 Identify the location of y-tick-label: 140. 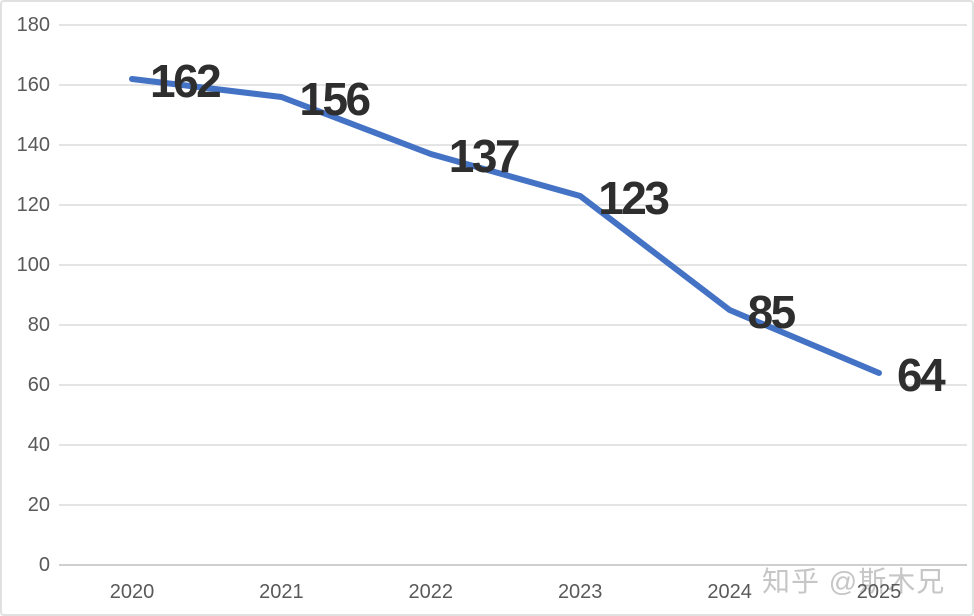
(33, 145).